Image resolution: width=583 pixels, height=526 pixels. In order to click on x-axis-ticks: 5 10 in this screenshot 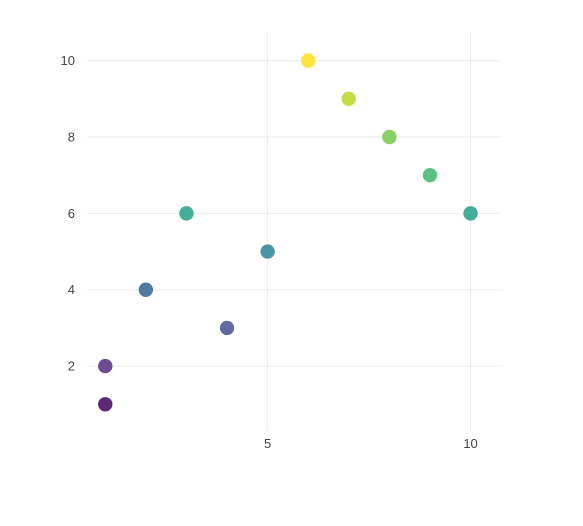, I will do `click(371, 443)`.